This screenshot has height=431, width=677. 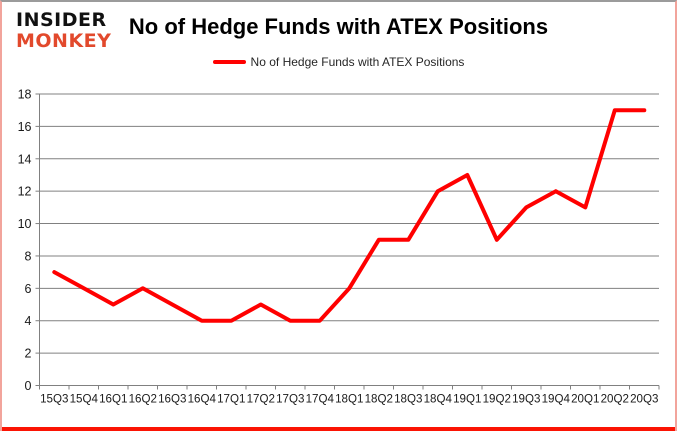 What do you see at coordinates (202, 399) in the screenshot?
I see `x-axis-label: 16Q4` at bounding box center [202, 399].